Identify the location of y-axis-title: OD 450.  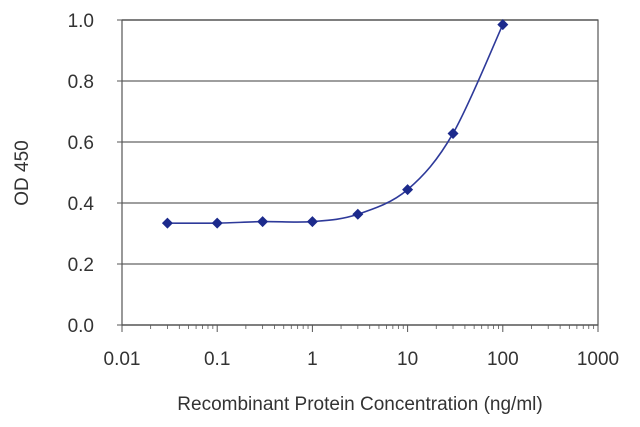
(22, 172).